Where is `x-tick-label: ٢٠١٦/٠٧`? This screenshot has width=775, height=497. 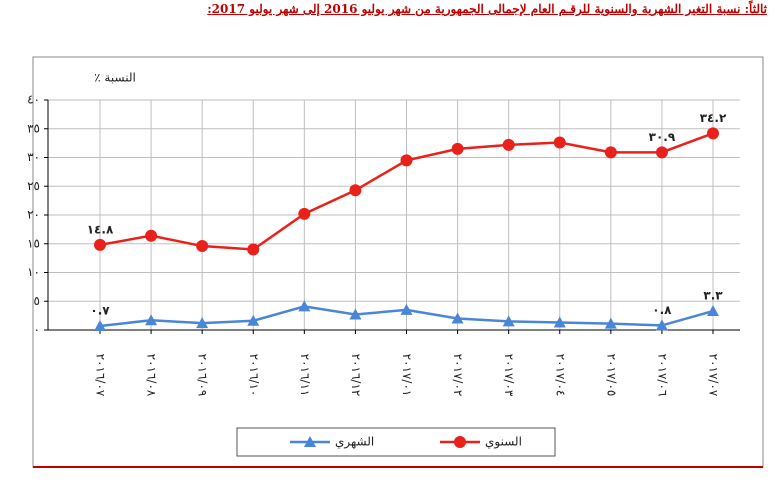 x-tick-label: ٢٠١٦/٠٧ is located at coordinates (101, 375).